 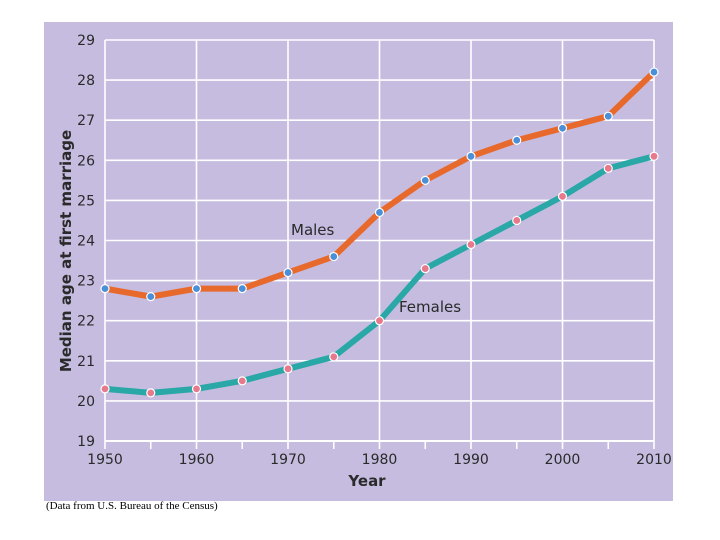 I want to click on source-note: (Data from U.S. Bureau of the Census), so click(x=132, y=506).